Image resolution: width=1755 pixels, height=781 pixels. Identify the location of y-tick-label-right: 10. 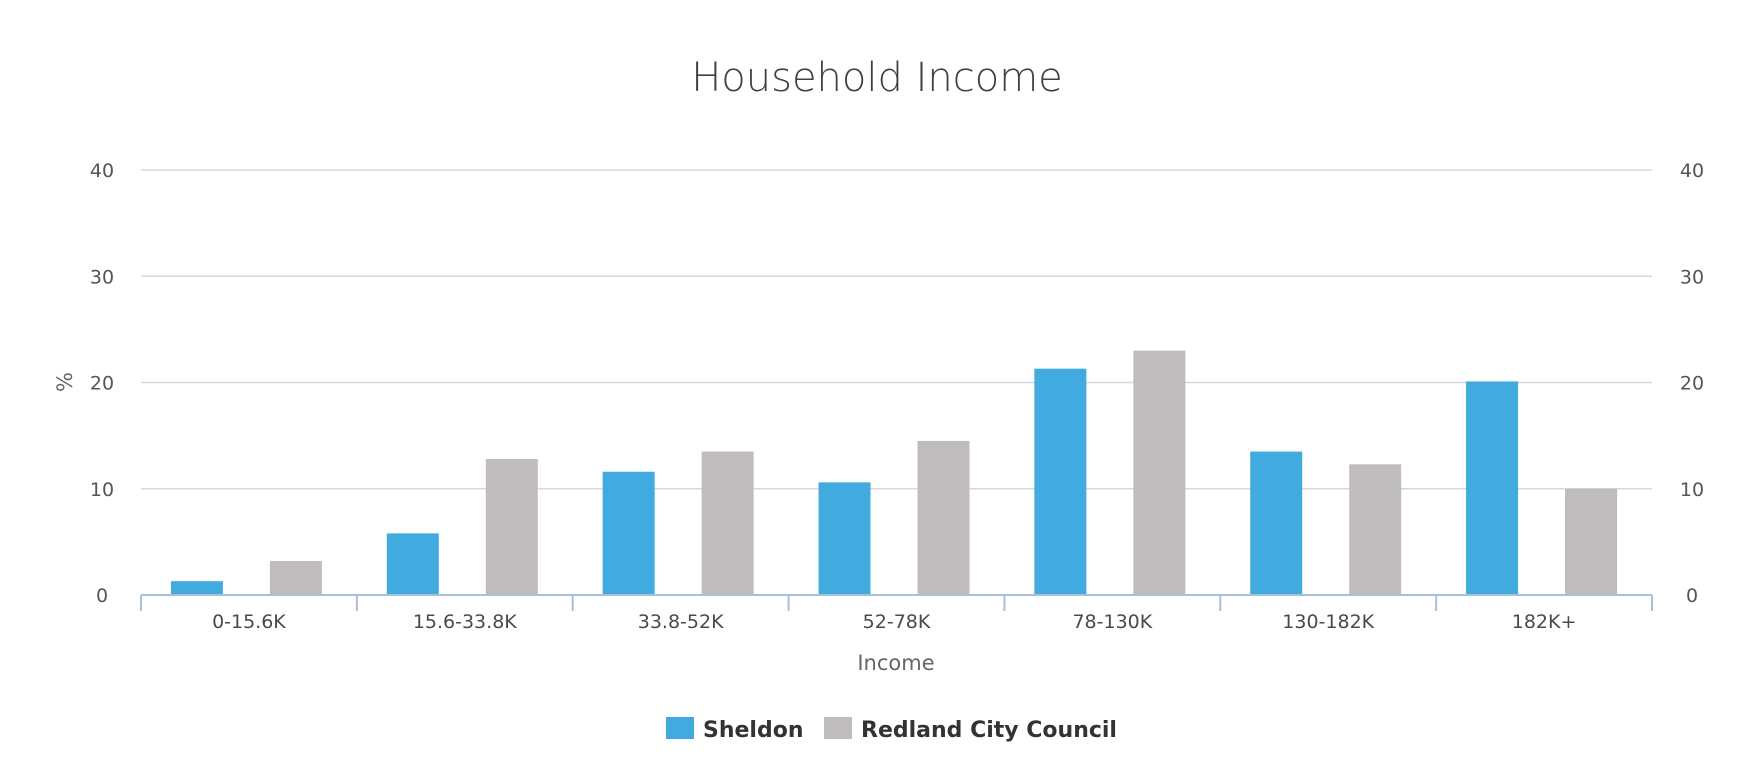
(1692, 490).